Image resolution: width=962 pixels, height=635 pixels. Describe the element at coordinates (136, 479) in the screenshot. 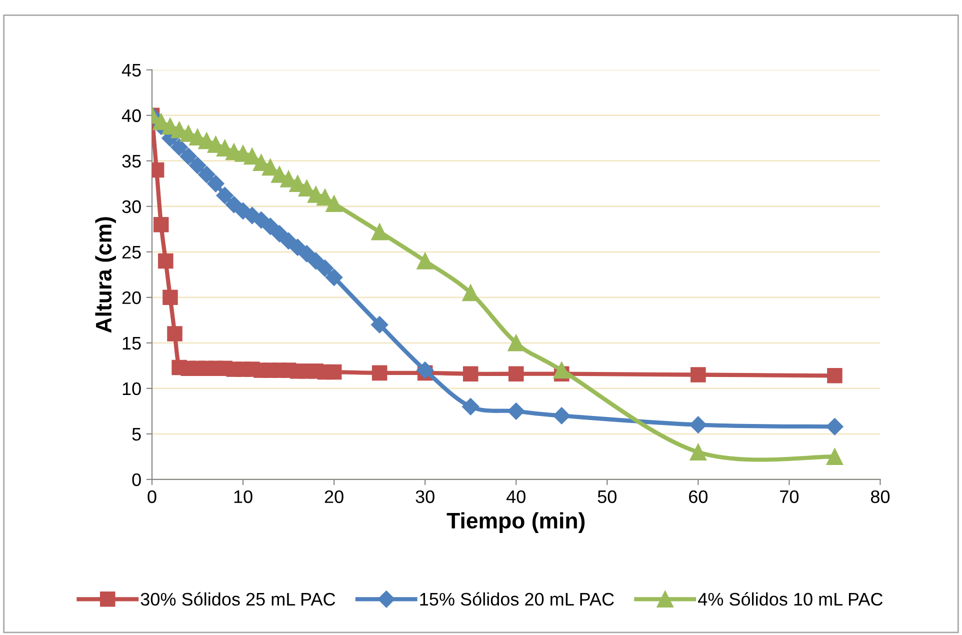

I see `y-tick-label: 0` at that location.